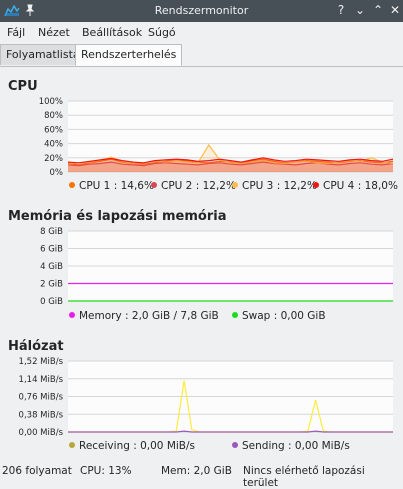  I want to click on receiving-legend: Receiving : 0,00 MiB/s, so click(132, 446).